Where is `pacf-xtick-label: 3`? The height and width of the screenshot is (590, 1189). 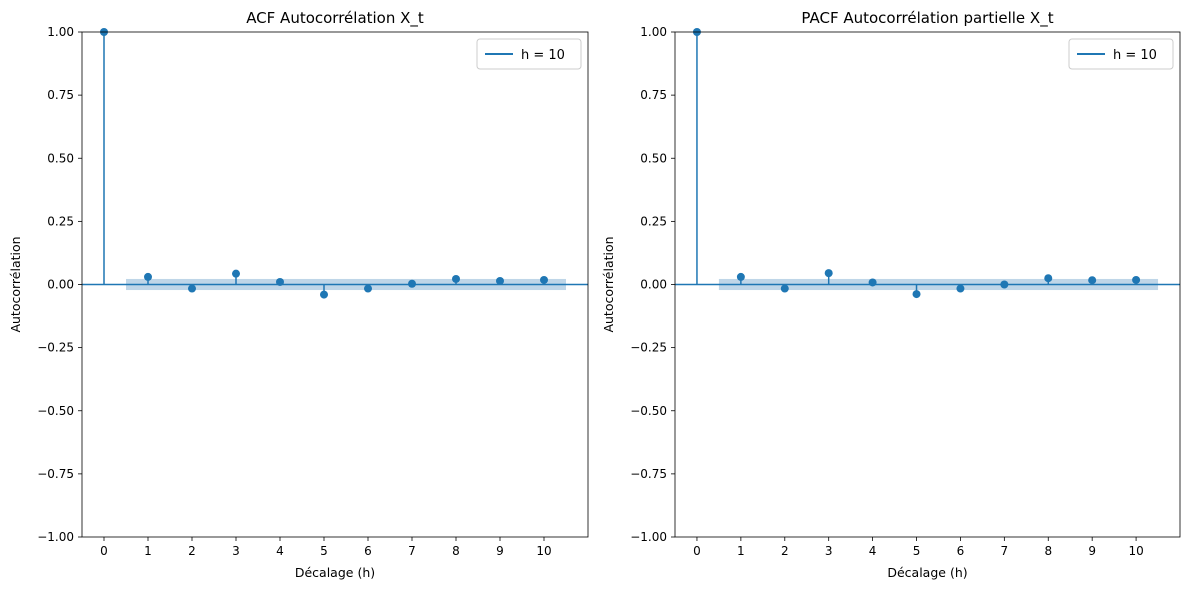 pacf-xtick-label: 3 is located at coordinates (829, 551).